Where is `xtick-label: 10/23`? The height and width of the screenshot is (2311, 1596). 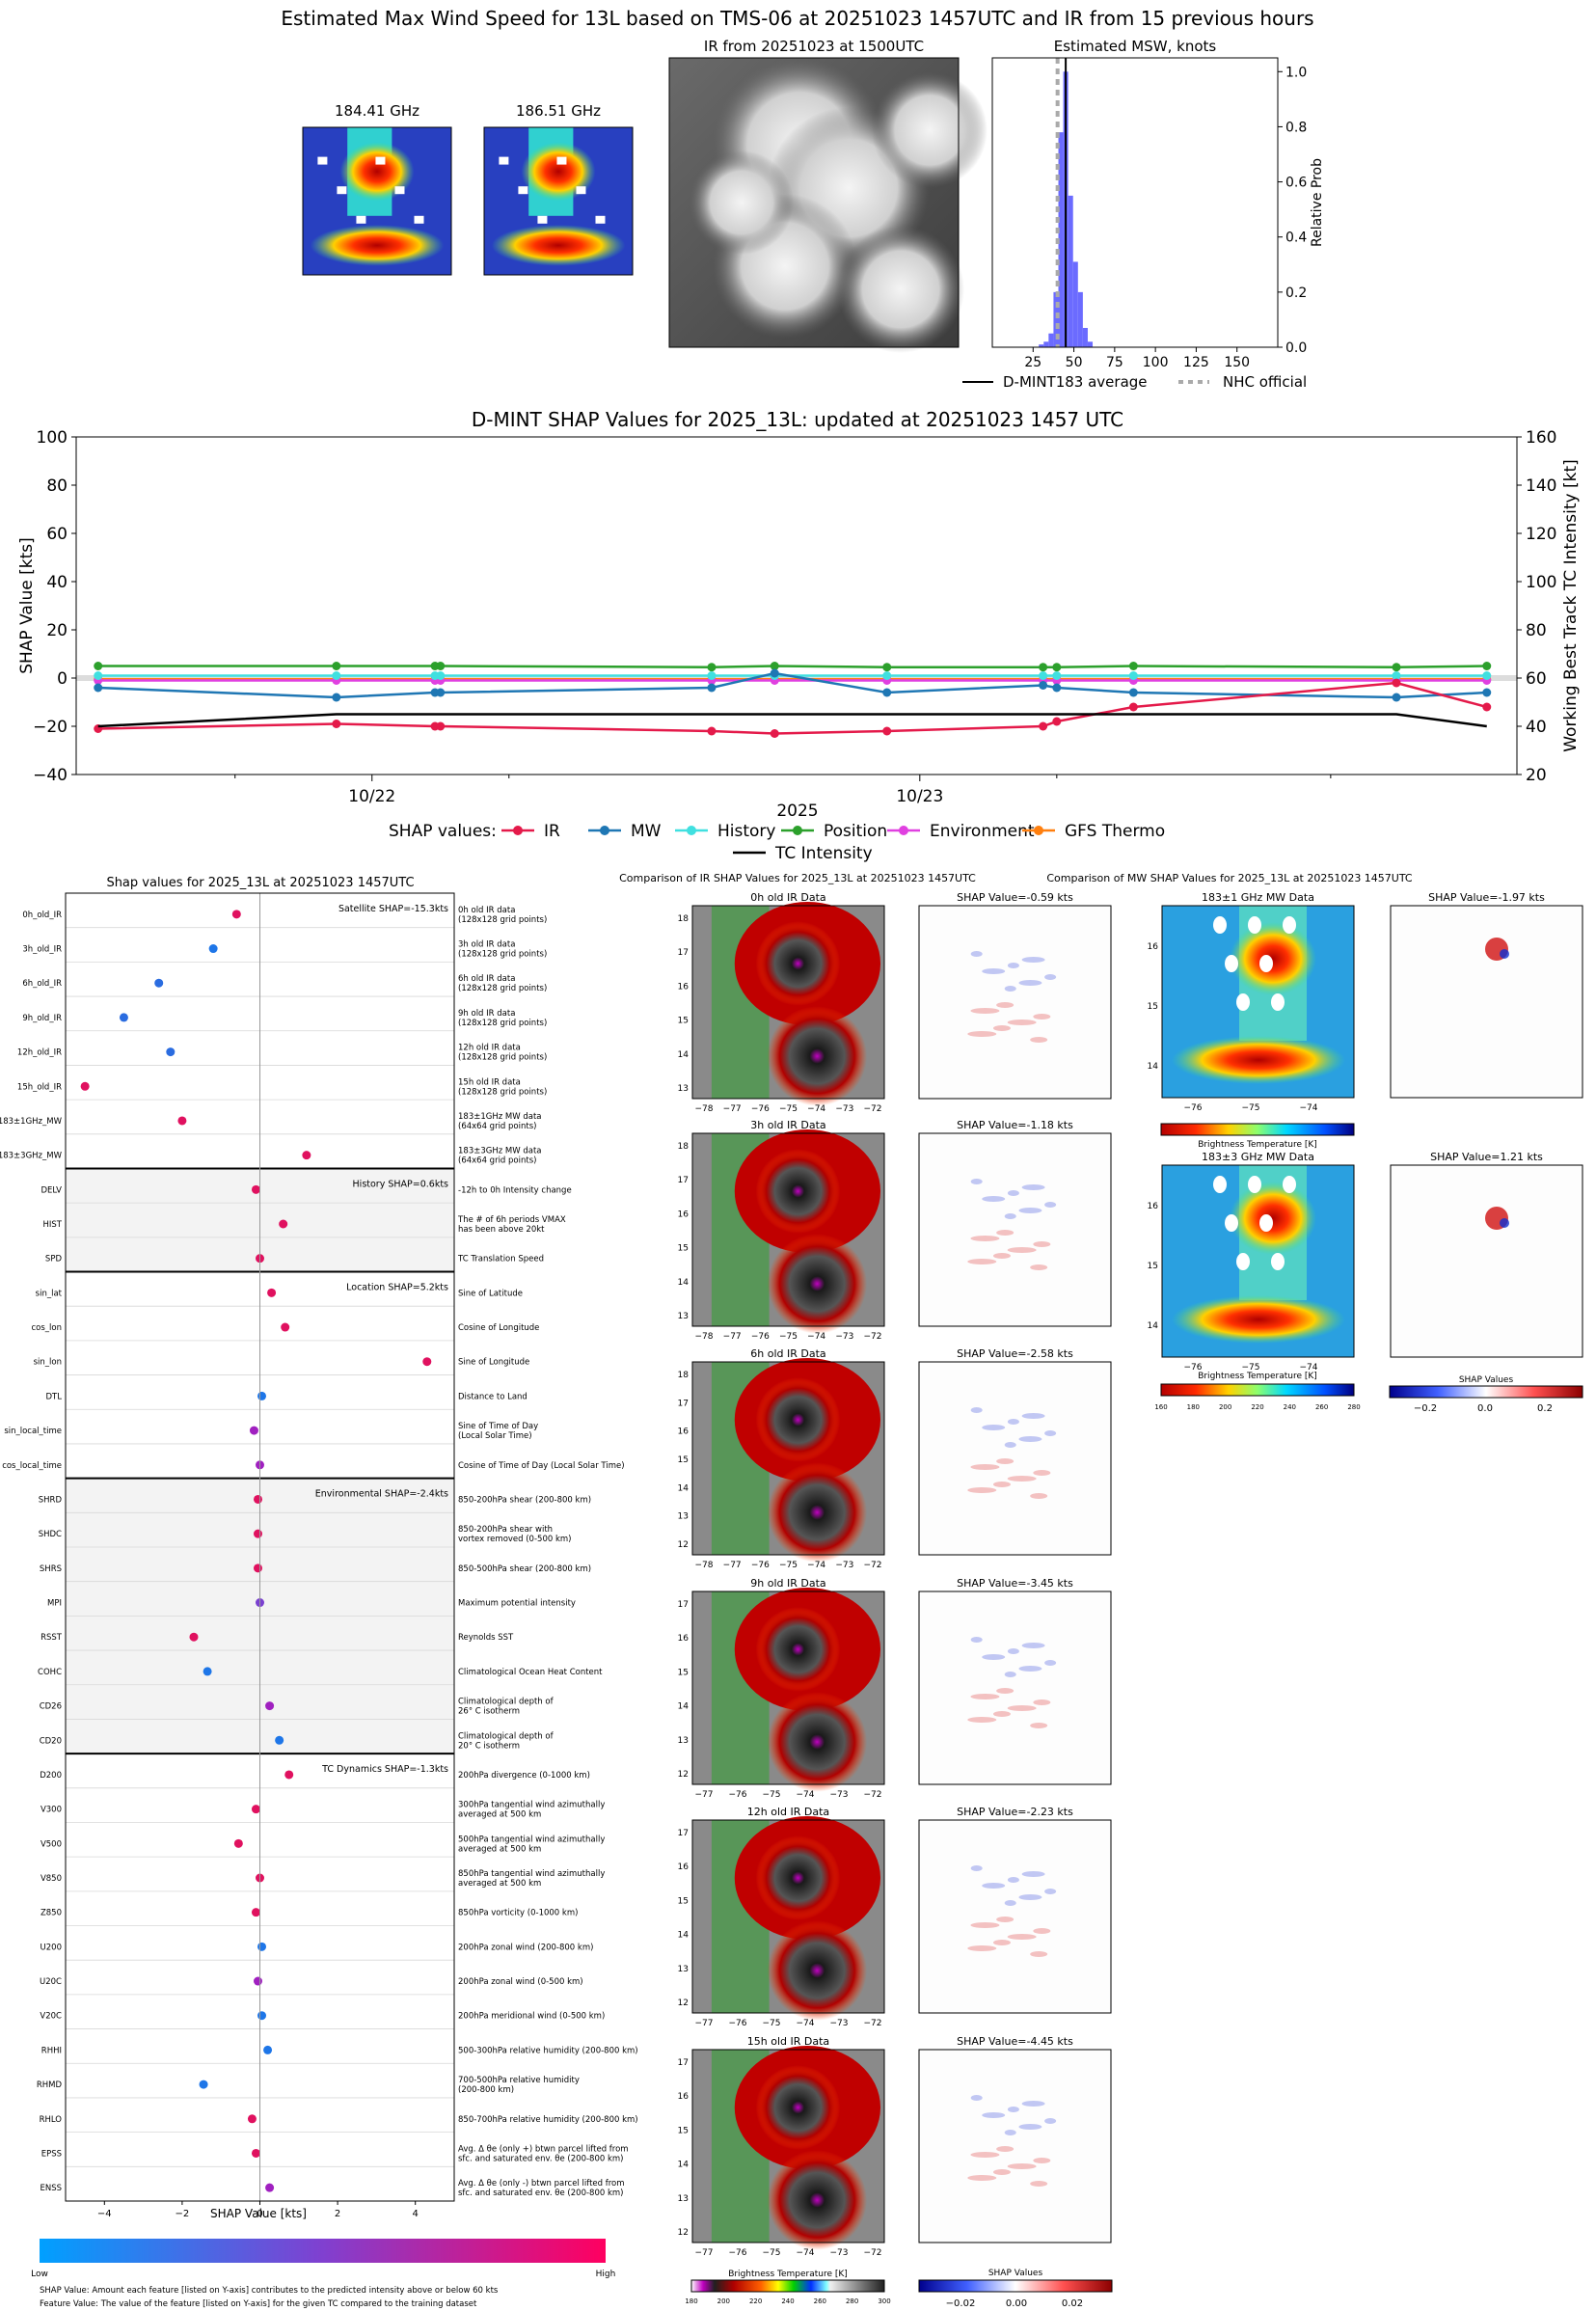
xtick-label: 10/23 is located at coordinates (919, 796).